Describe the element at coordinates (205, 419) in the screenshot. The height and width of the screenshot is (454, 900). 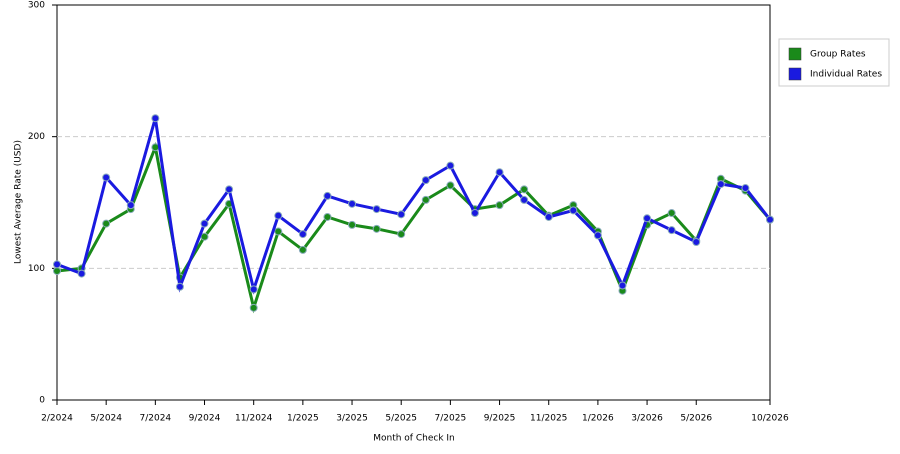
I see `x-tick-label: 9/2024` at that location.